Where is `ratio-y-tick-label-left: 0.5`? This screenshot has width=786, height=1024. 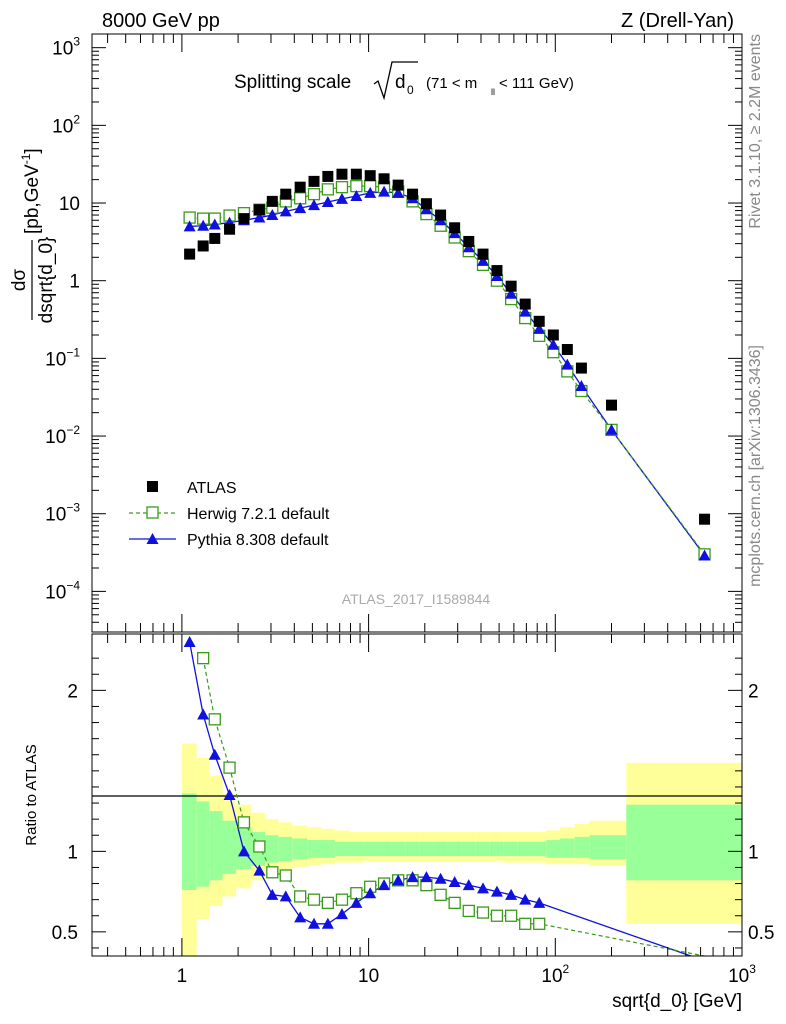
ratio-y-tick-label-left: 0.5 is located at coordinates (65, 933).